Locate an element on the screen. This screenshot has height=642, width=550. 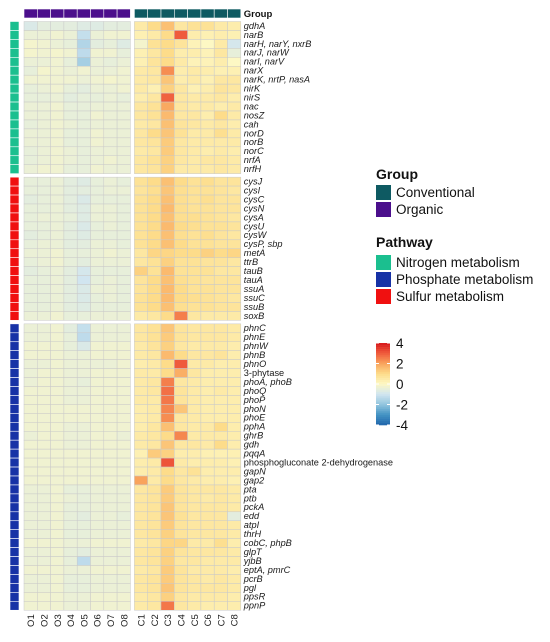
row-label-nrfh: nrfH is located at coordinates (253, 169).